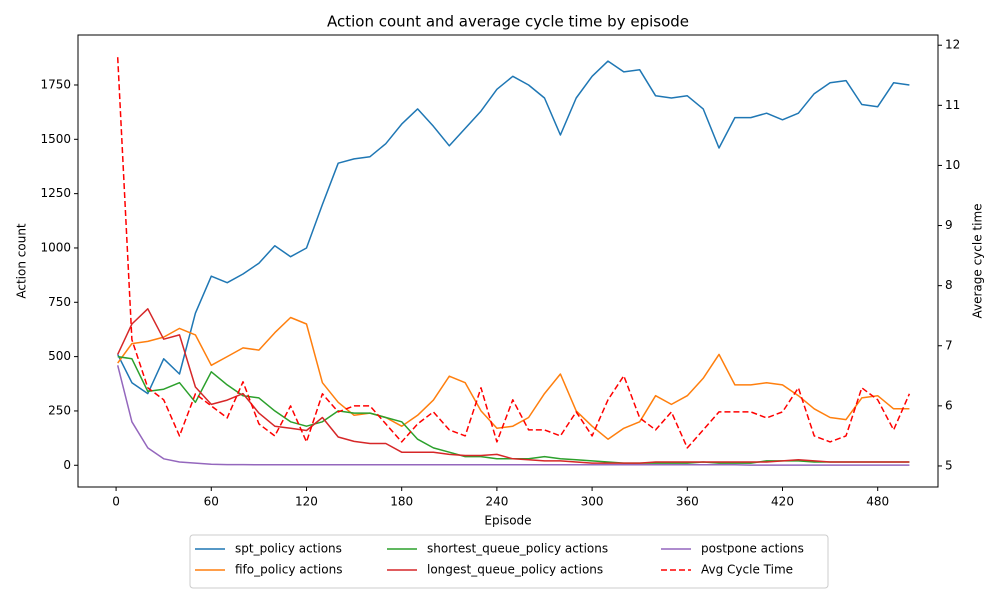 This screenshot has height=600, width=1000. What do you see at coordinates (401, 502) in the screenshot?
I see `x-tick-label: 180` at bounding box center [401, 502].